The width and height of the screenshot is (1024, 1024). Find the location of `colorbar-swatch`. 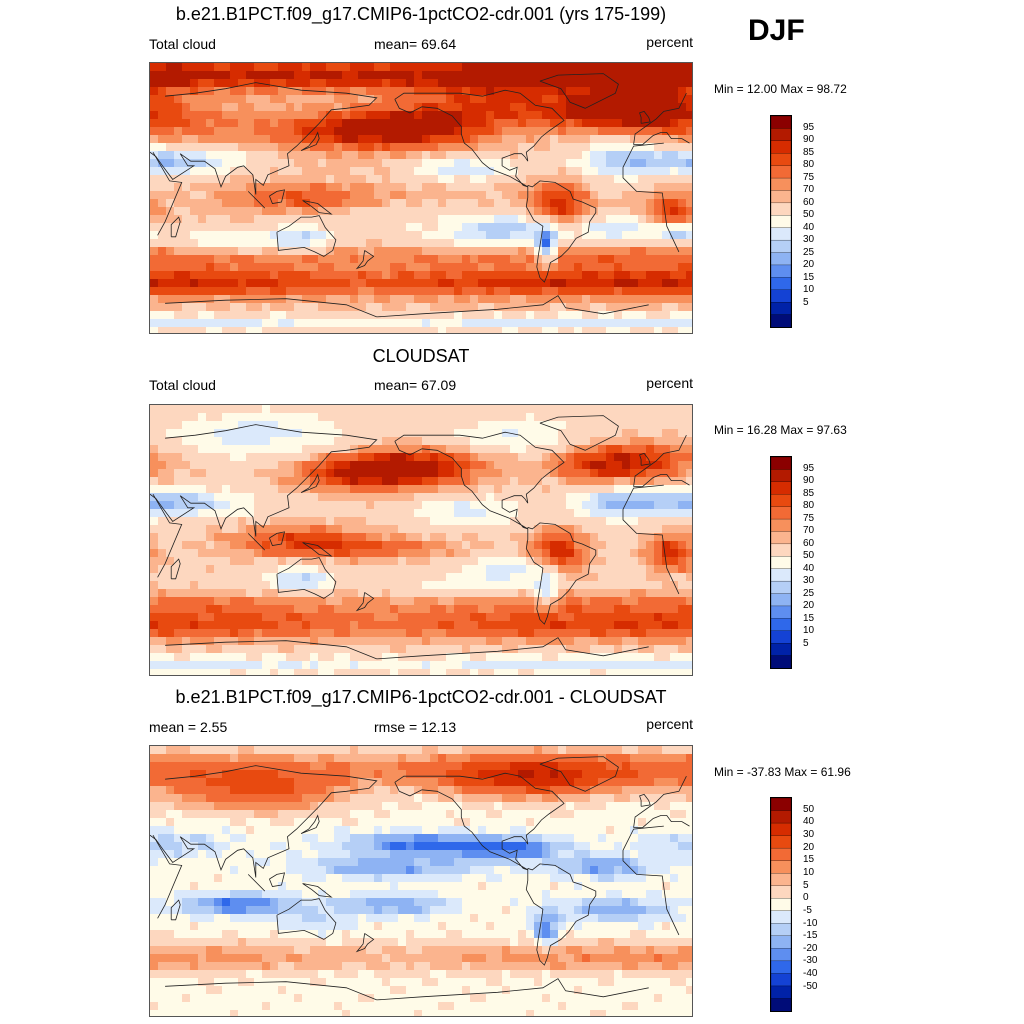

colorbar-swatch is located at coordinates (781, 160).